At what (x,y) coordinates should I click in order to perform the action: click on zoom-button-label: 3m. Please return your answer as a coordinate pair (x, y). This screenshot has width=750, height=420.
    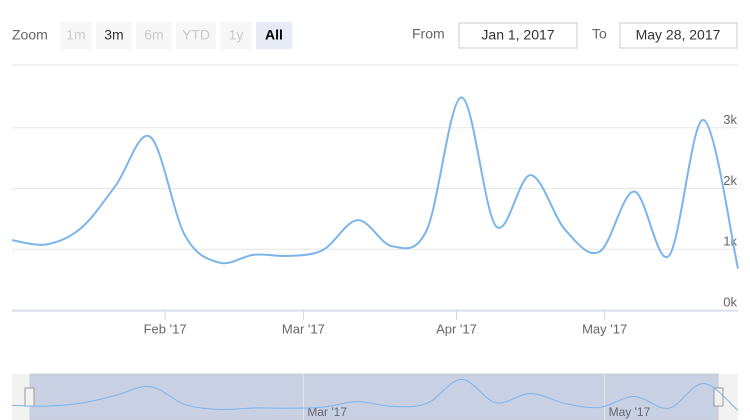
    Looking at the image, I should click on (113, 35).